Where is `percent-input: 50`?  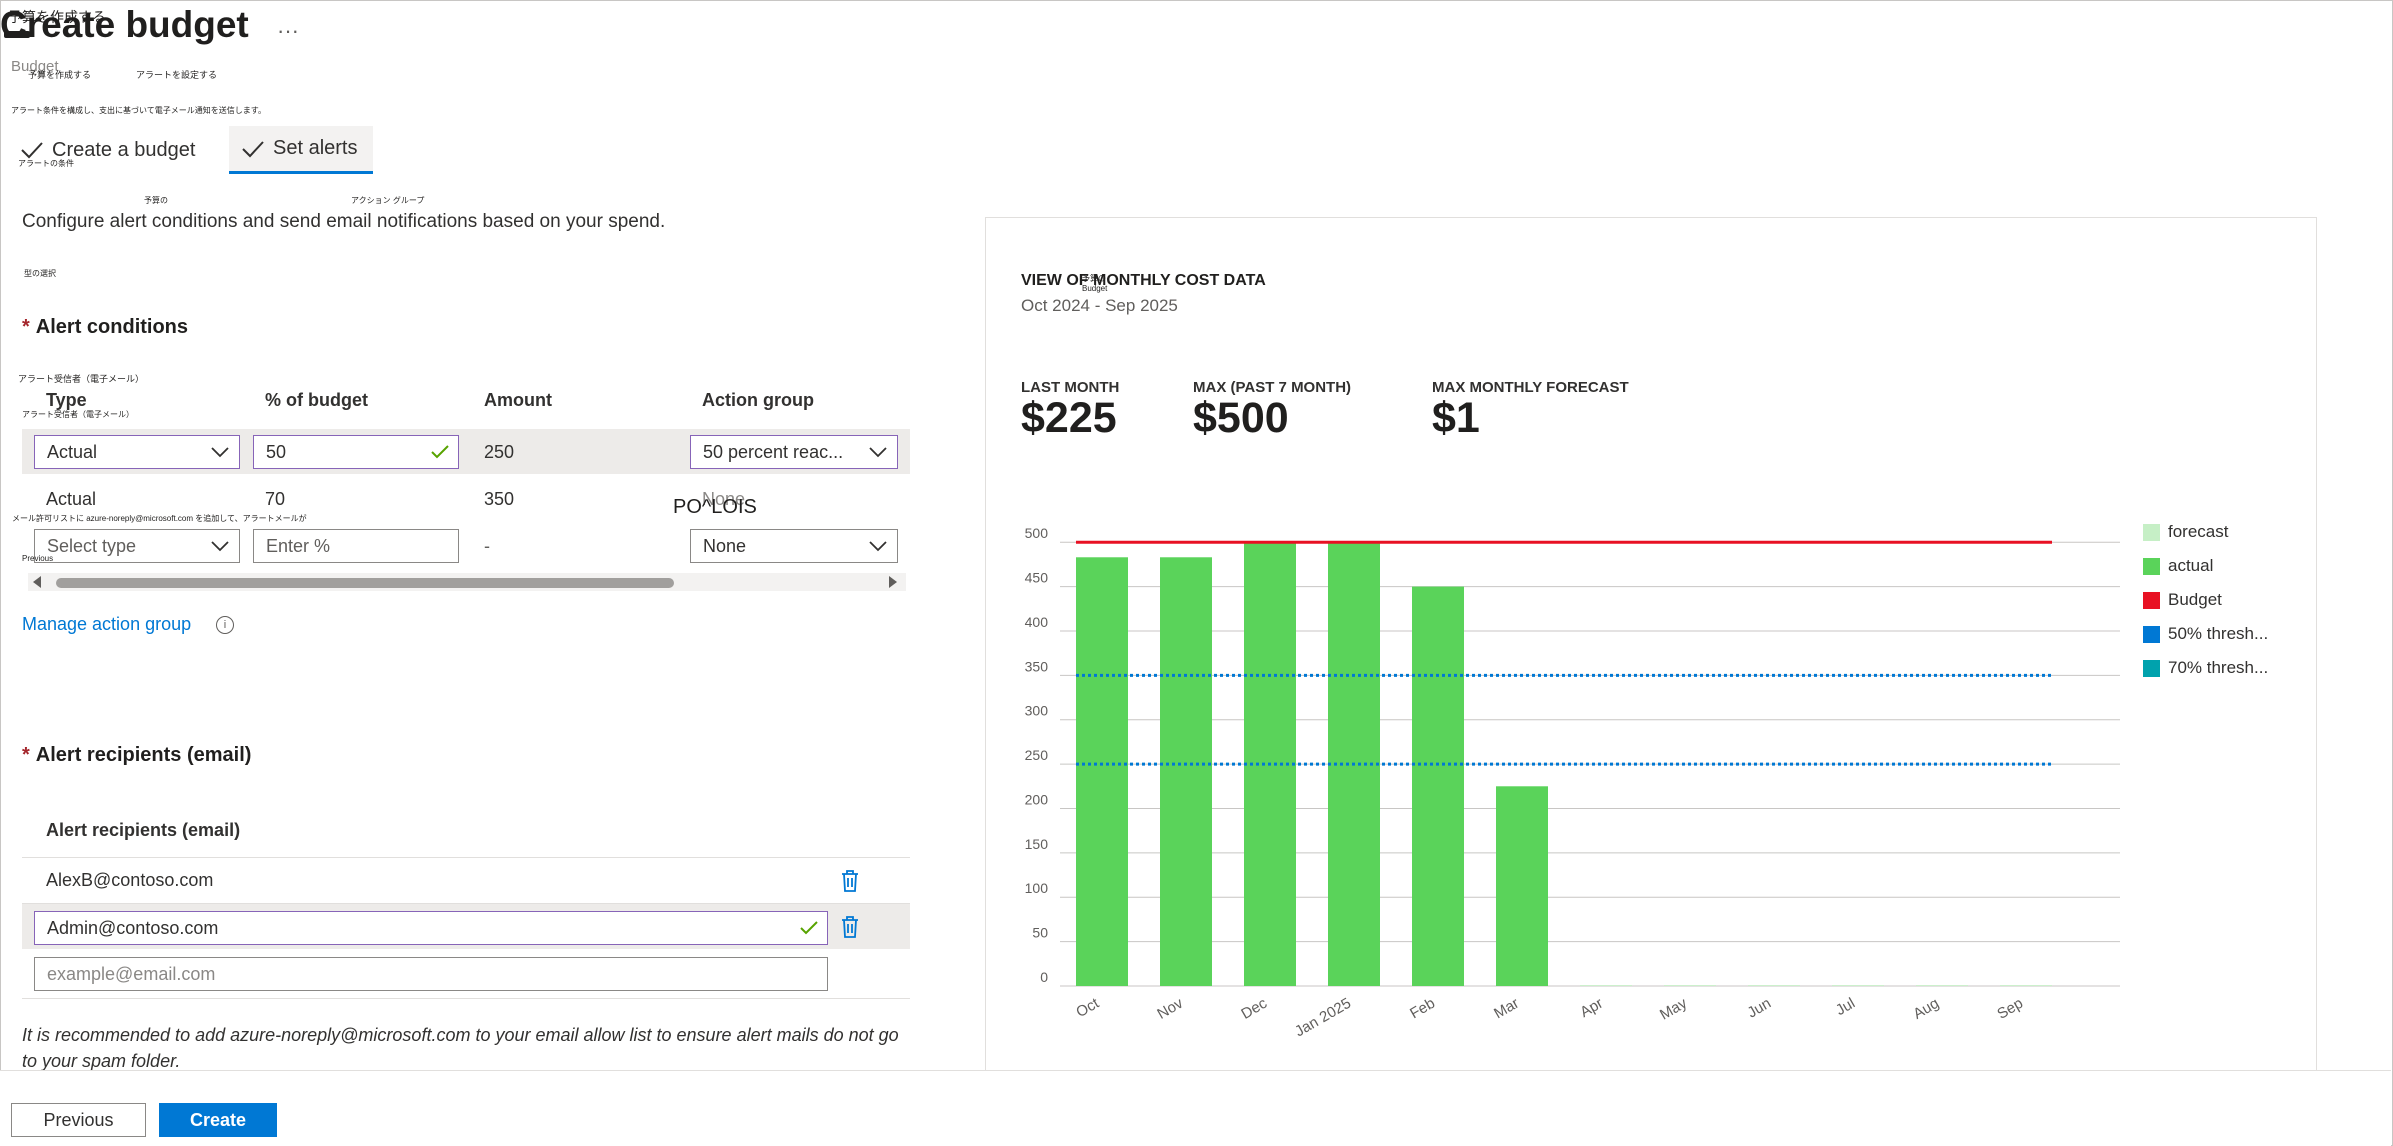 percent-input: 50 is located at coordinates (356, 452).